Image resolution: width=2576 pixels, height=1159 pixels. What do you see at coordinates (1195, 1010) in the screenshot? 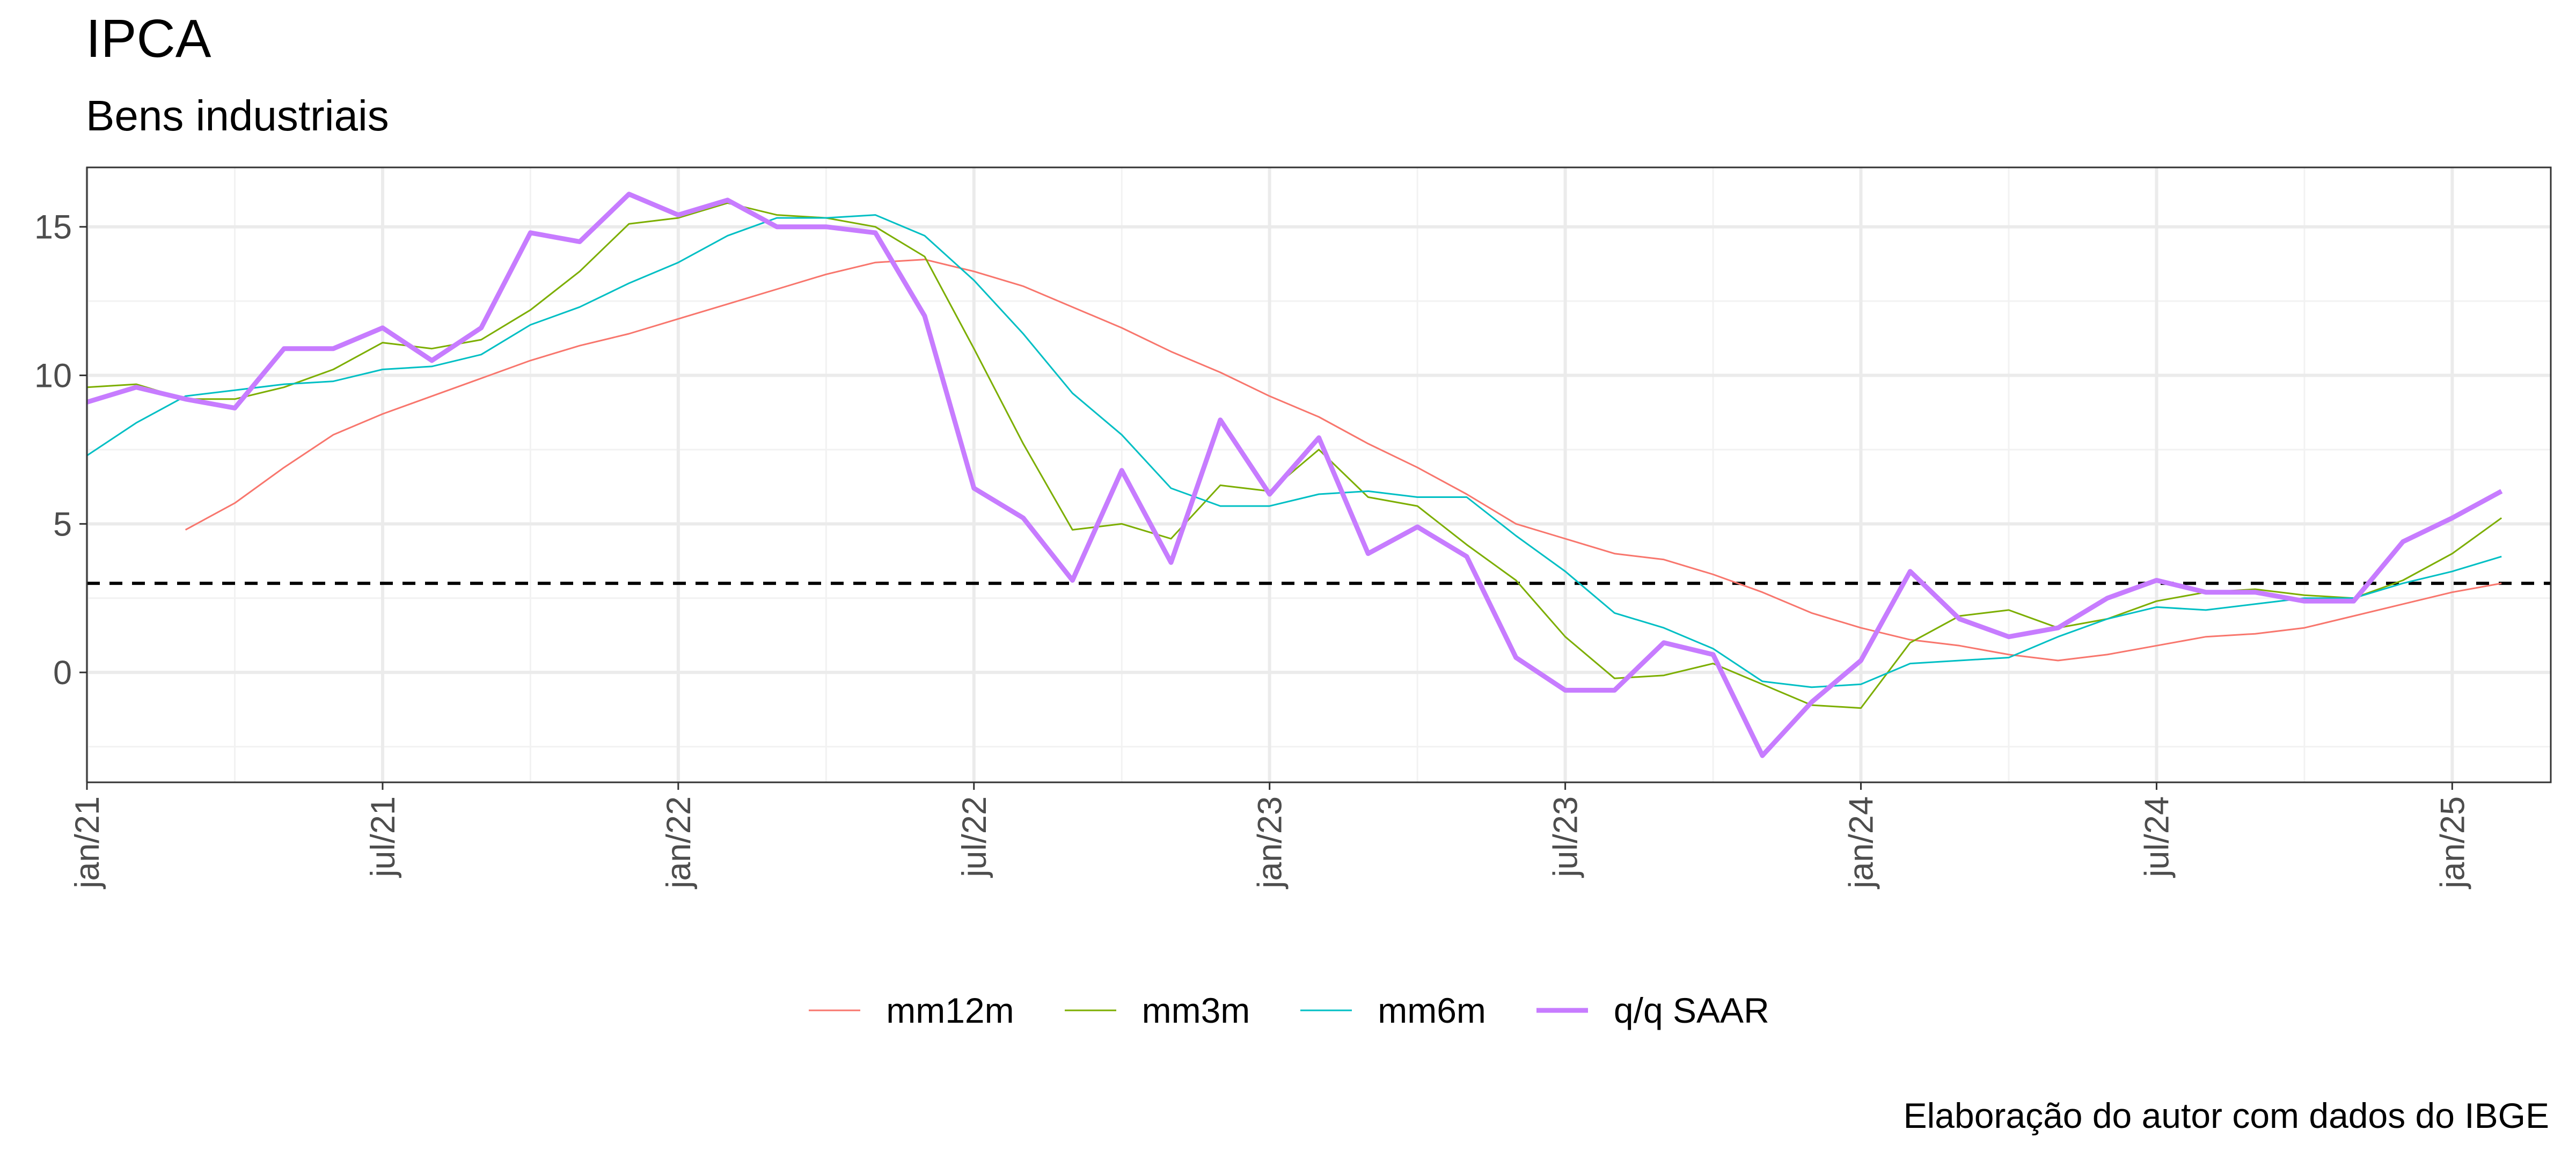
I see `legend-label: mm3m` at bounding box center [1195, 1010].